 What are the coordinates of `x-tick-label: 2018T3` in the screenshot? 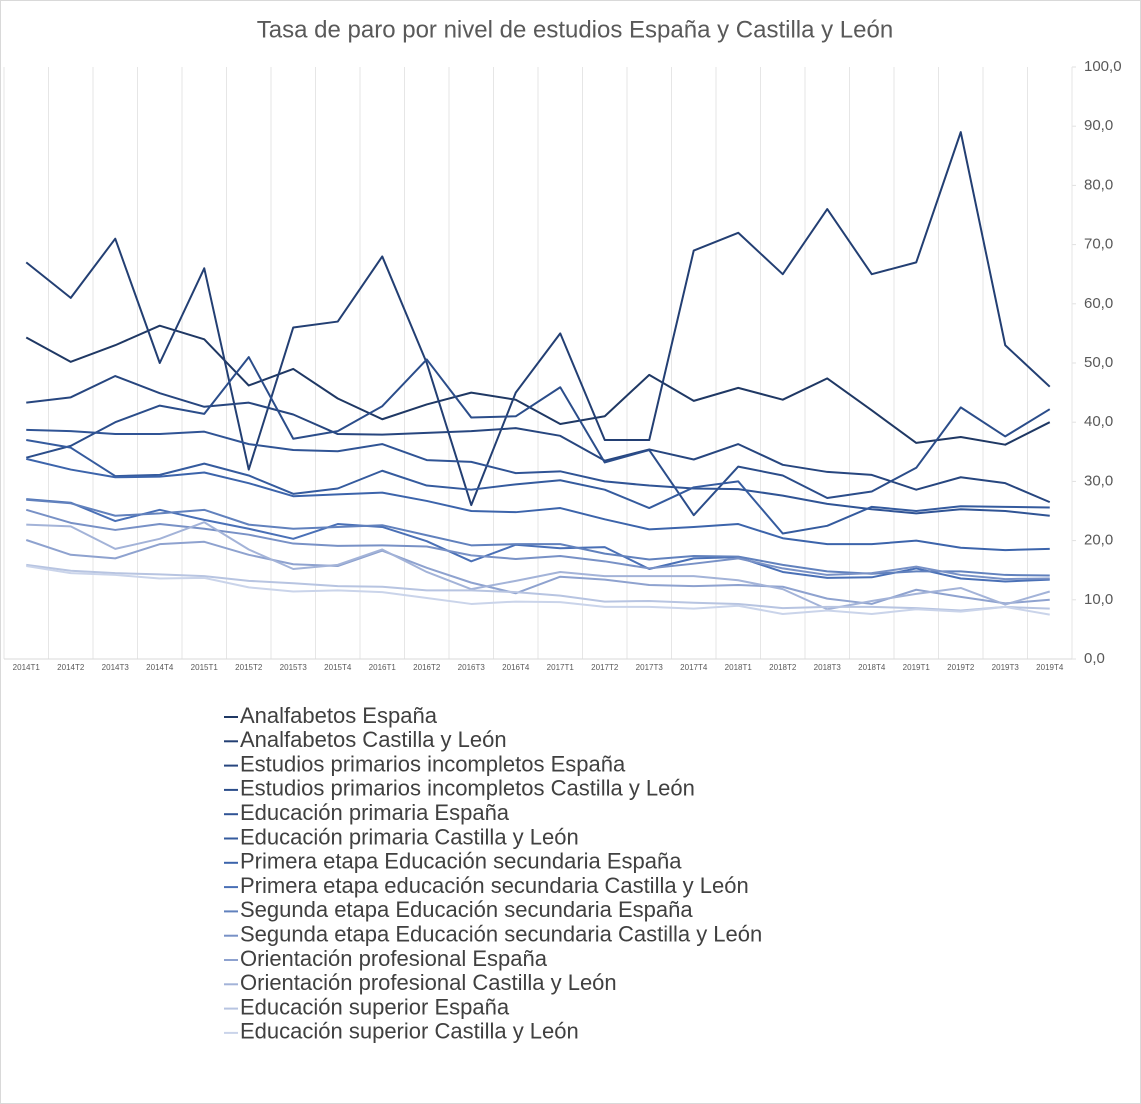 It's located at (828, 667).